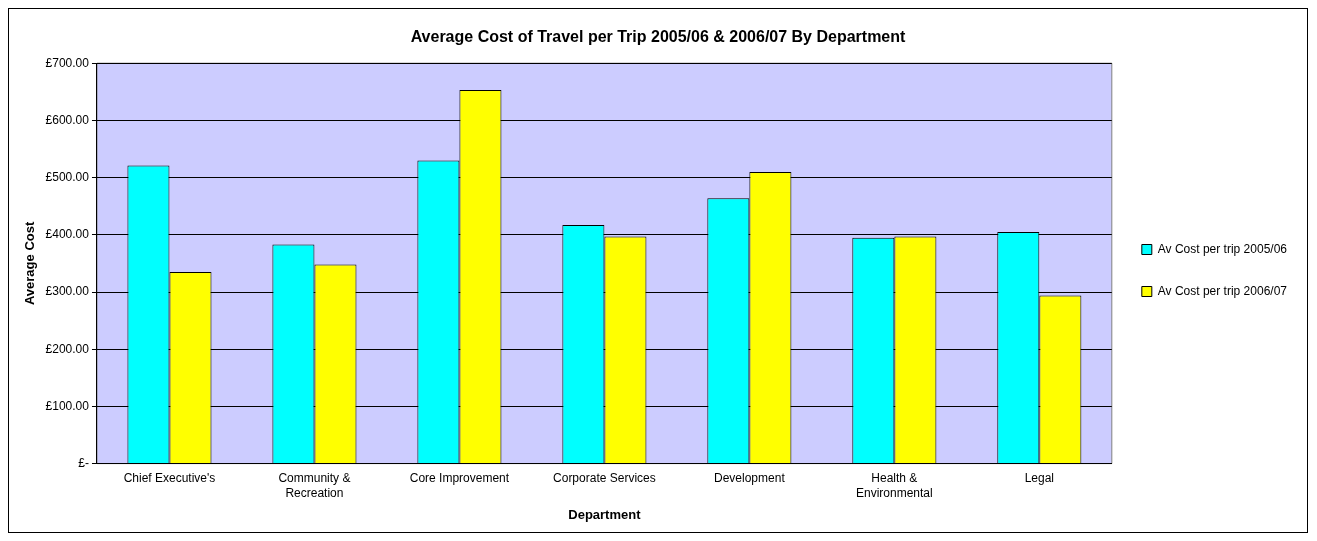  Describe the element at coordinates (67, 405) in the screenshot. I see `y-tick-label: £100.00` at that location.